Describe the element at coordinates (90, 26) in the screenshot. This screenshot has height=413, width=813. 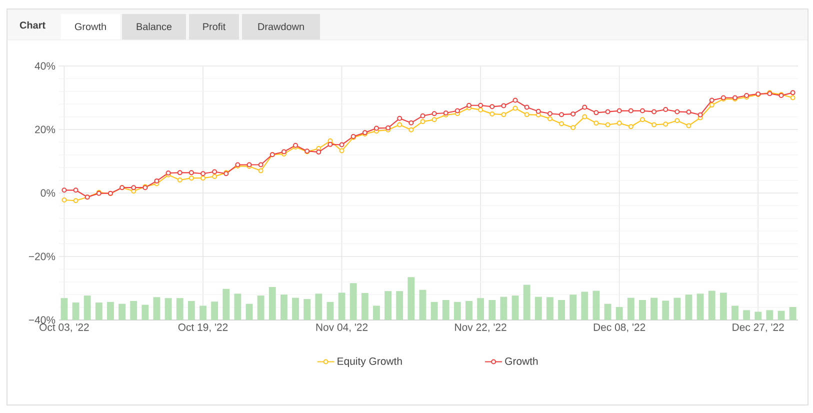
I see `text: Growth` at that location.